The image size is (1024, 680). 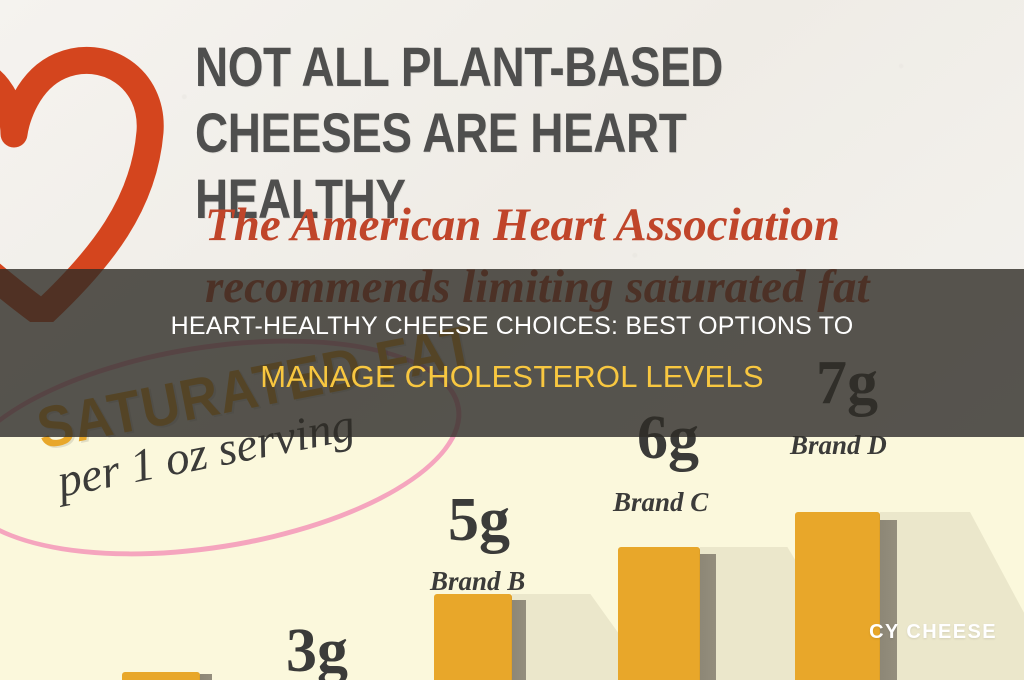 What do you see at coordinates (708, 617) in the screenshot?
I see `bar-side-brand-c` at bounding box center [708, 617].